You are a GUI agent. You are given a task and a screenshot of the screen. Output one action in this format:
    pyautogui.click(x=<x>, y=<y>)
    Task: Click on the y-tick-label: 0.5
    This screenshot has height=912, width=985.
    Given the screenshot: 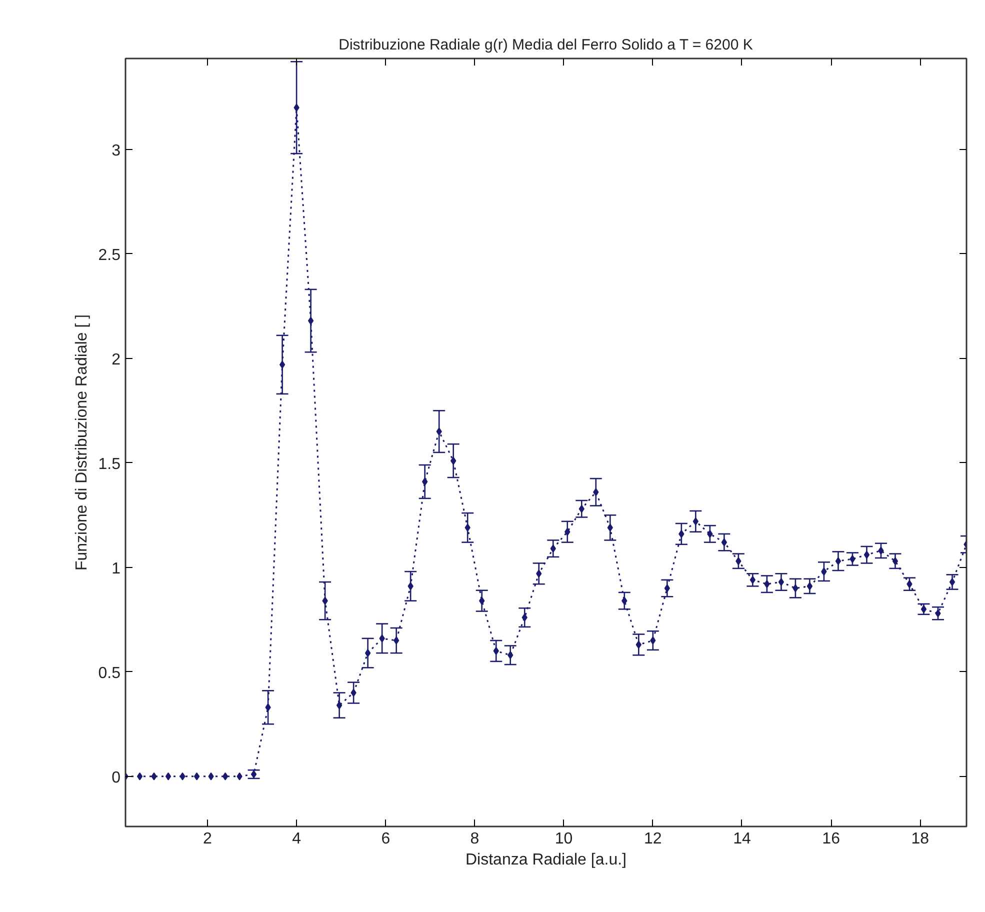 What is the action you would take?
    pyautogui.click(x=109, y=673)
    